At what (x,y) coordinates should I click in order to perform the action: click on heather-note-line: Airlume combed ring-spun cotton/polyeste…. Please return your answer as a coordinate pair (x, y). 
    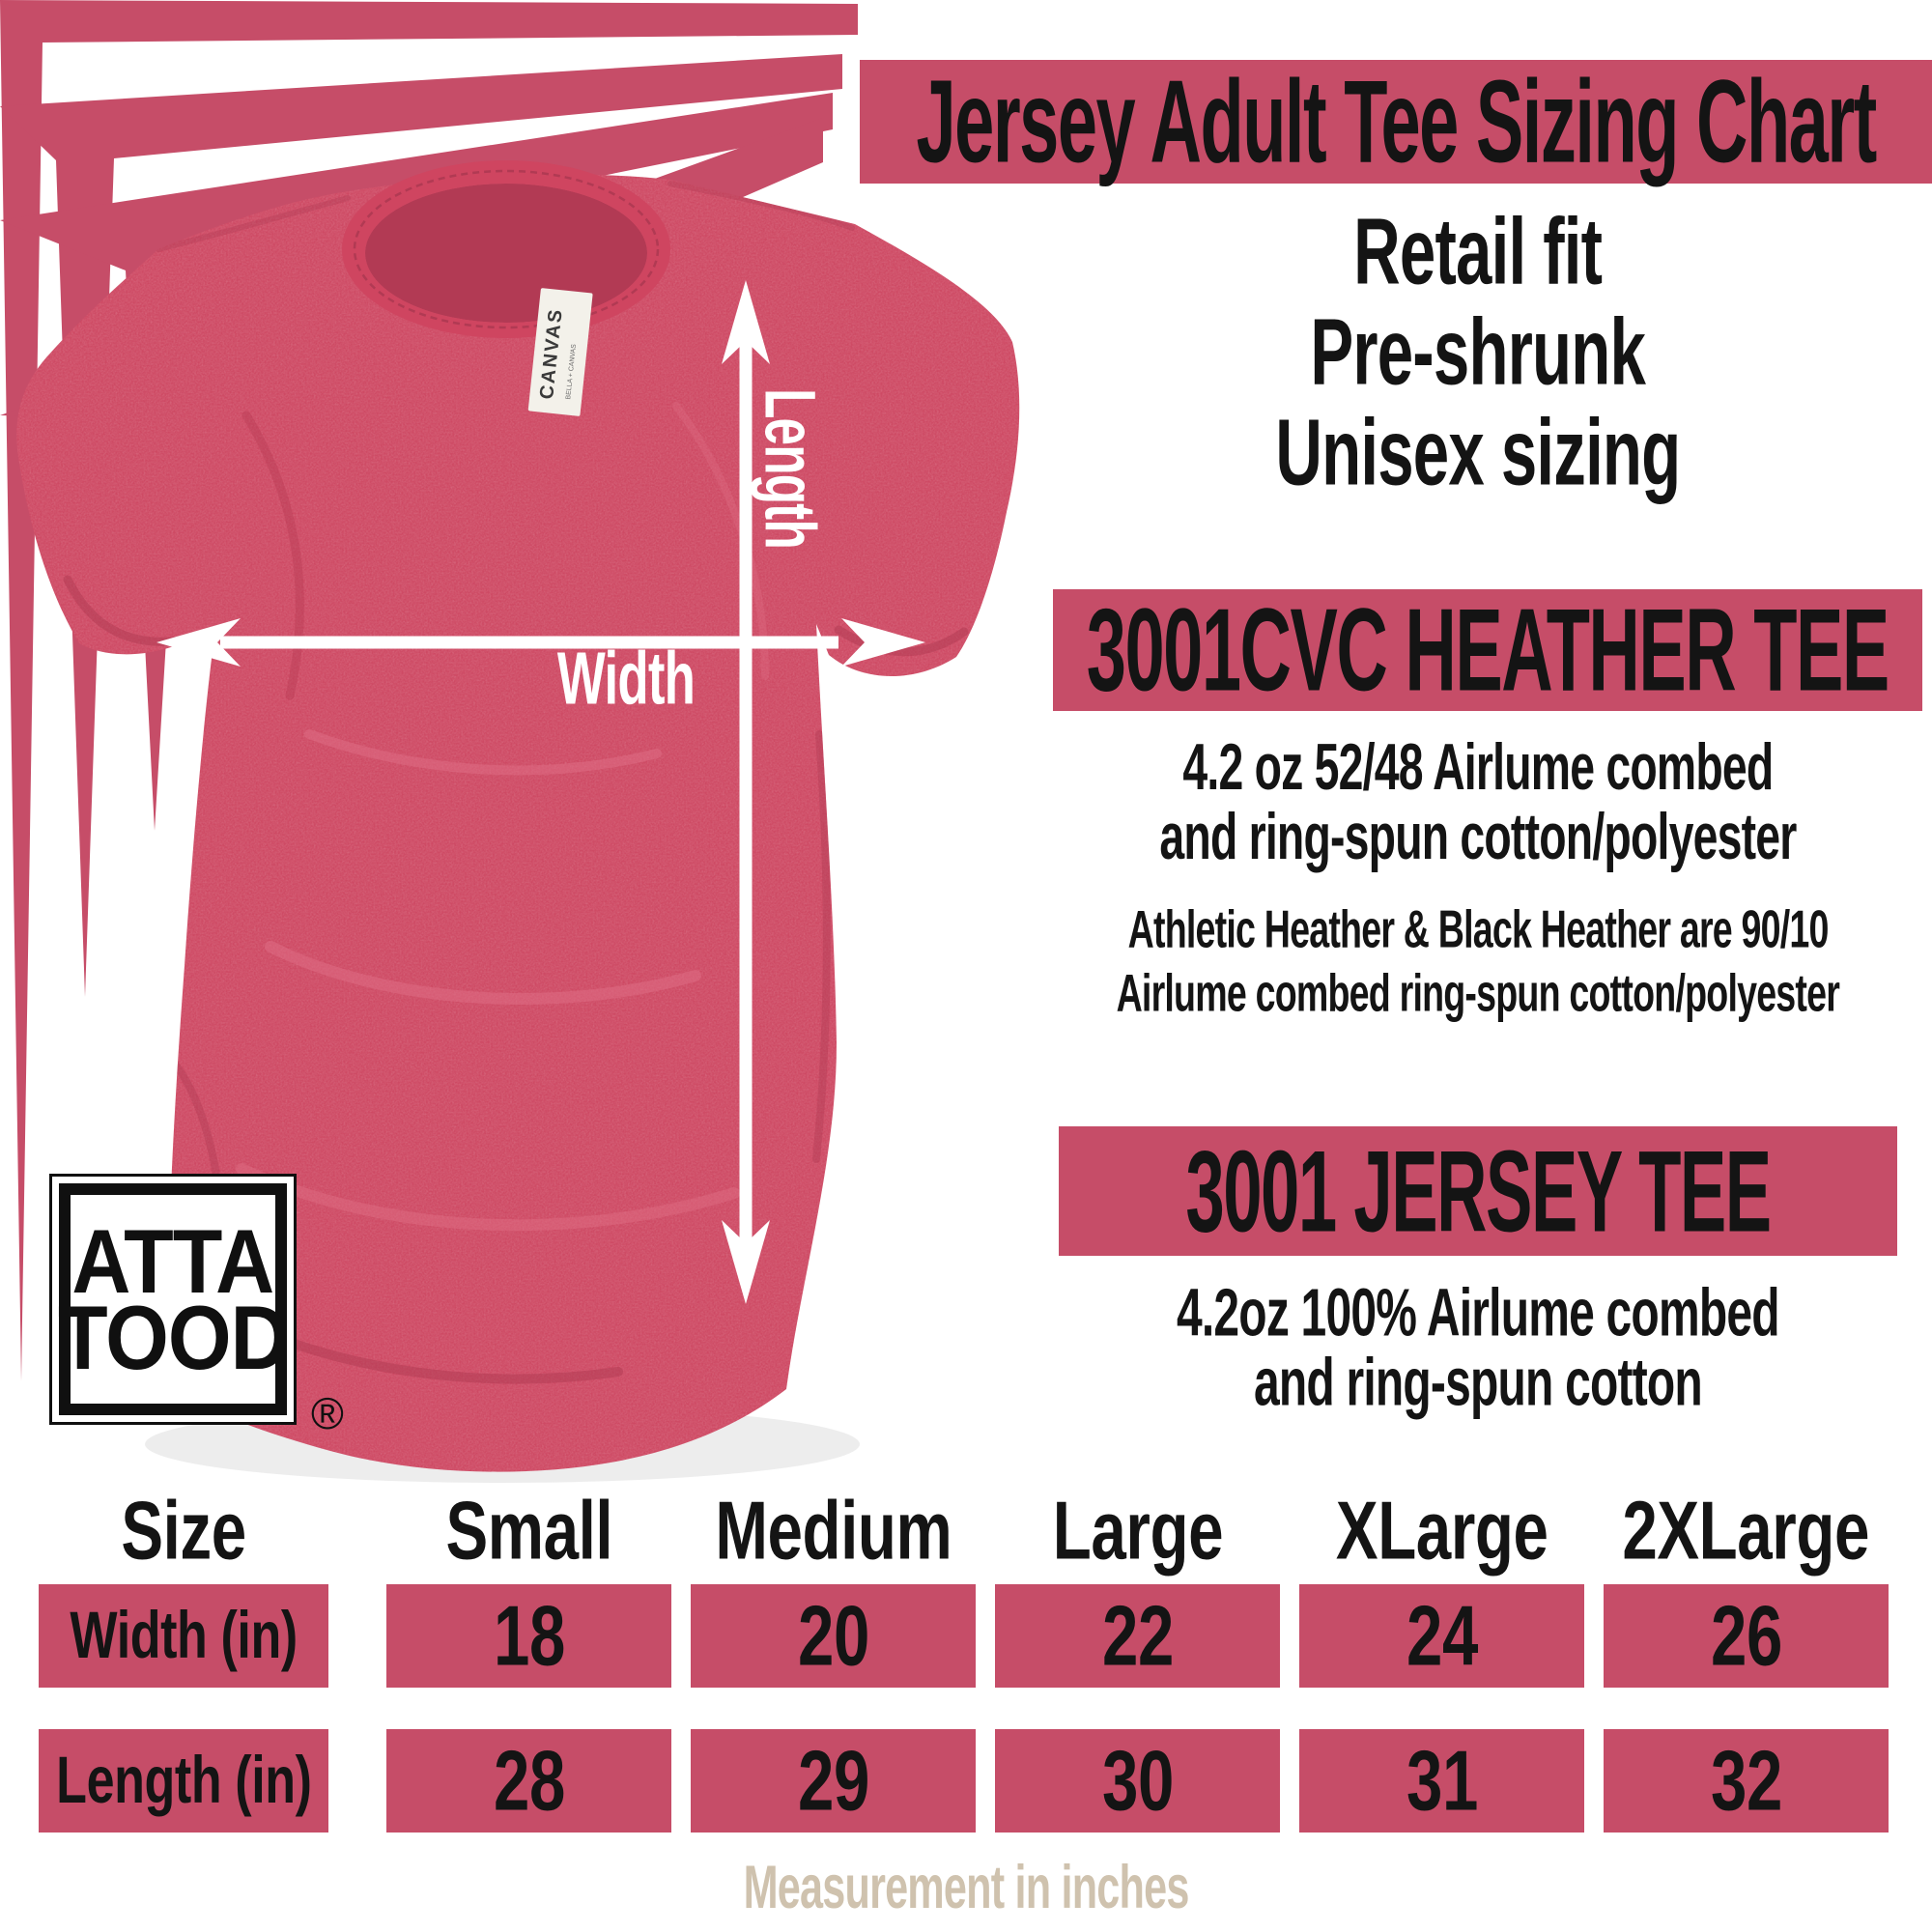
    Looking at the image, I should click on (1478, 992).